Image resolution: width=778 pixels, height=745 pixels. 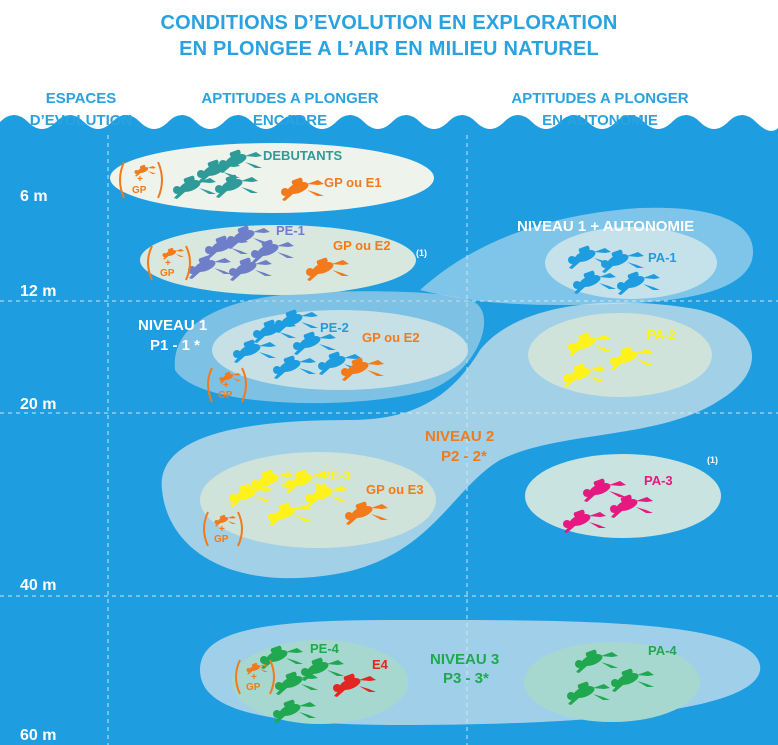 What do you see at coordinates (600, 98) in the screenshot?
I see `col-header-autonomie-line1: APTITUDES A PLONGER` at bounding box center [600, 98].